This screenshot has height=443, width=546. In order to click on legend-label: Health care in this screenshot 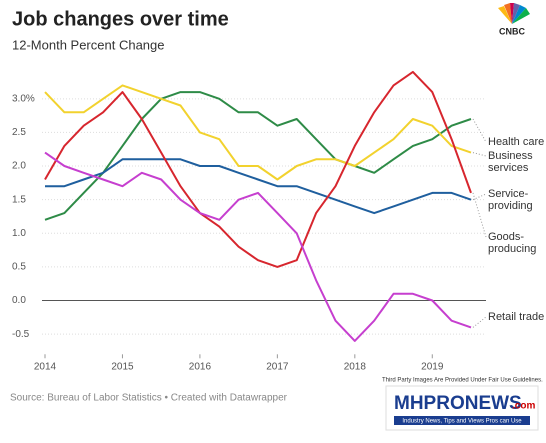, I will do `click(516, 142)`.